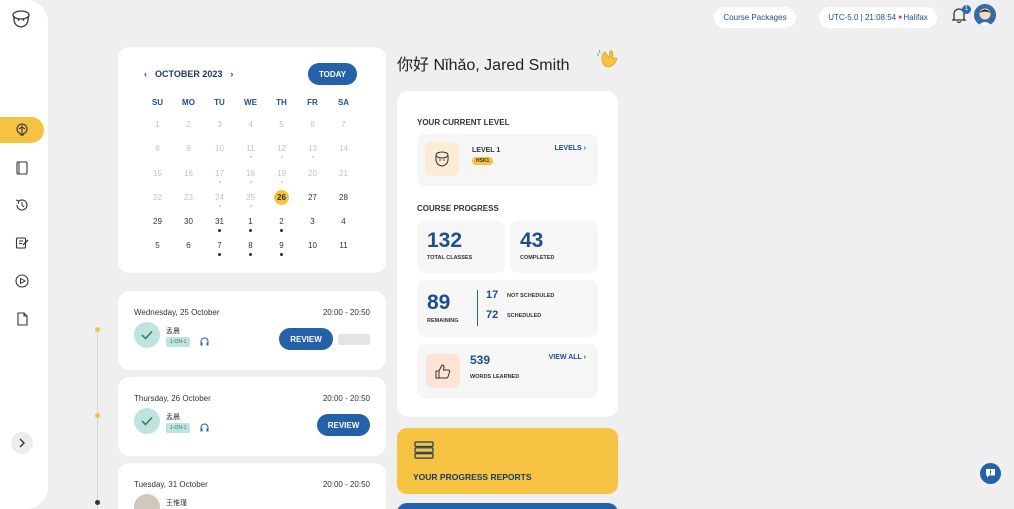 This screenshot has width=1014, height=509. I want to click on lesson-date: Thursday, 26 October, so click(172, 398).